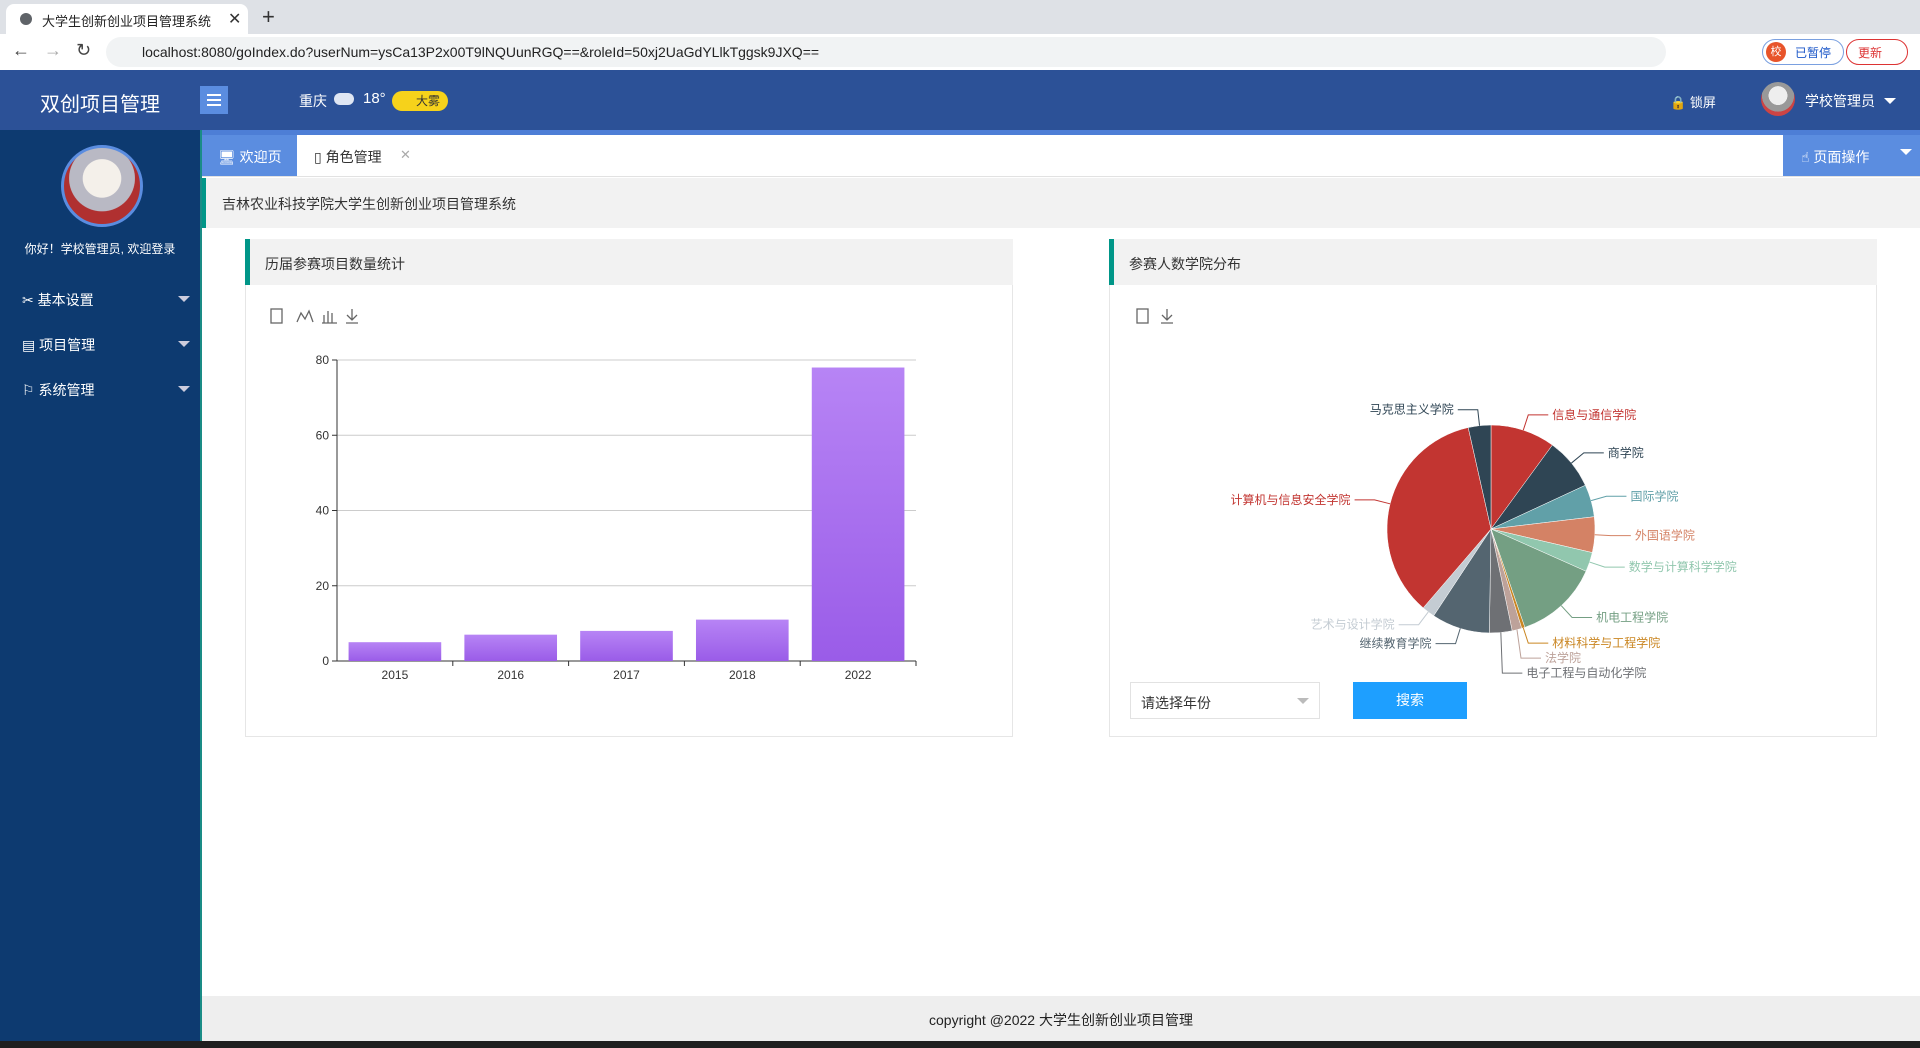 The height and width of the screenshot is (1048, 1920). I want to click on forward: →, so click(53, 50).